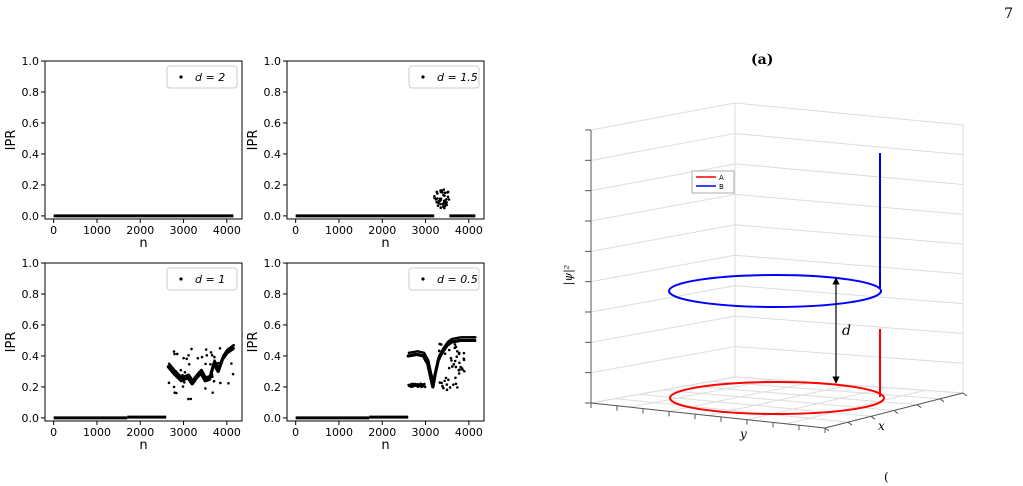 The image size is (1023, 486). I want to click on legend-marker, so click(181, 77).